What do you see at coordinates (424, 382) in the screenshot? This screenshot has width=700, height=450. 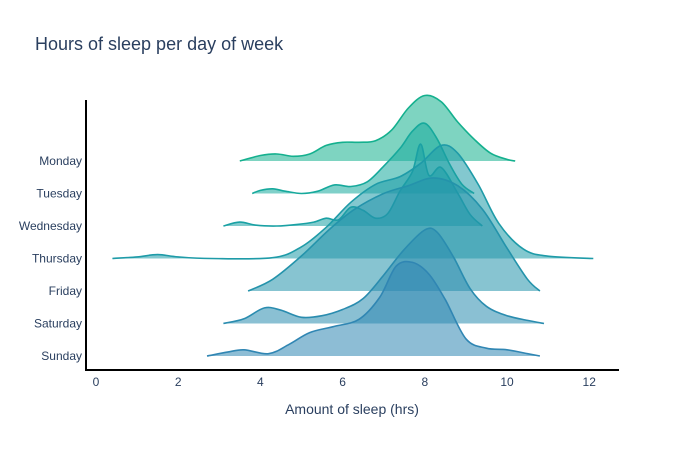 I see `x-tick-label: 8` at bounding box center [424, 382].